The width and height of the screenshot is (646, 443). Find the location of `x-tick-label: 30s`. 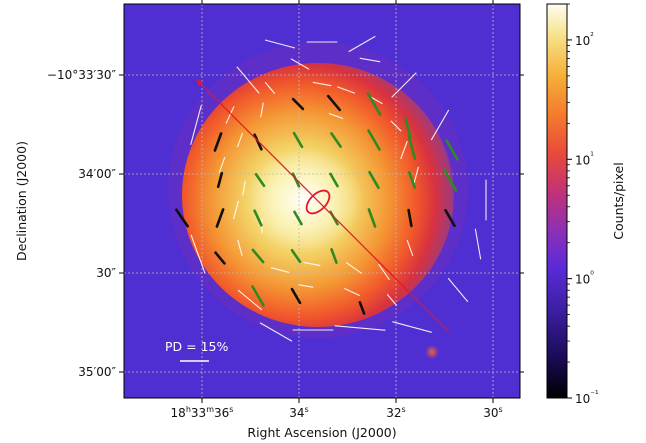

x-tick-label: 30s is located at coordinates (492, 412).